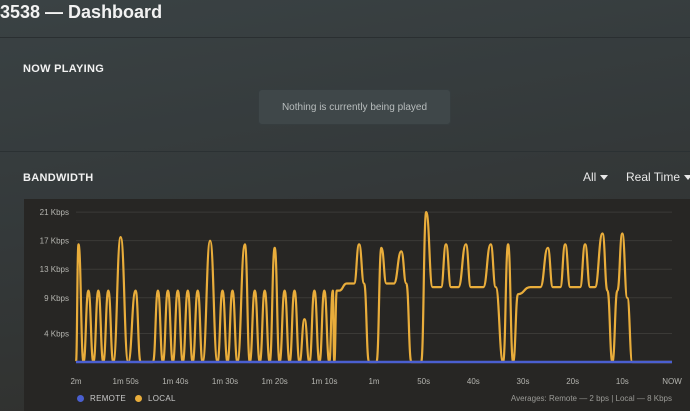  Describe the element at coordinates (345, 151) in the screenshot. I see `section-divider` at that location.